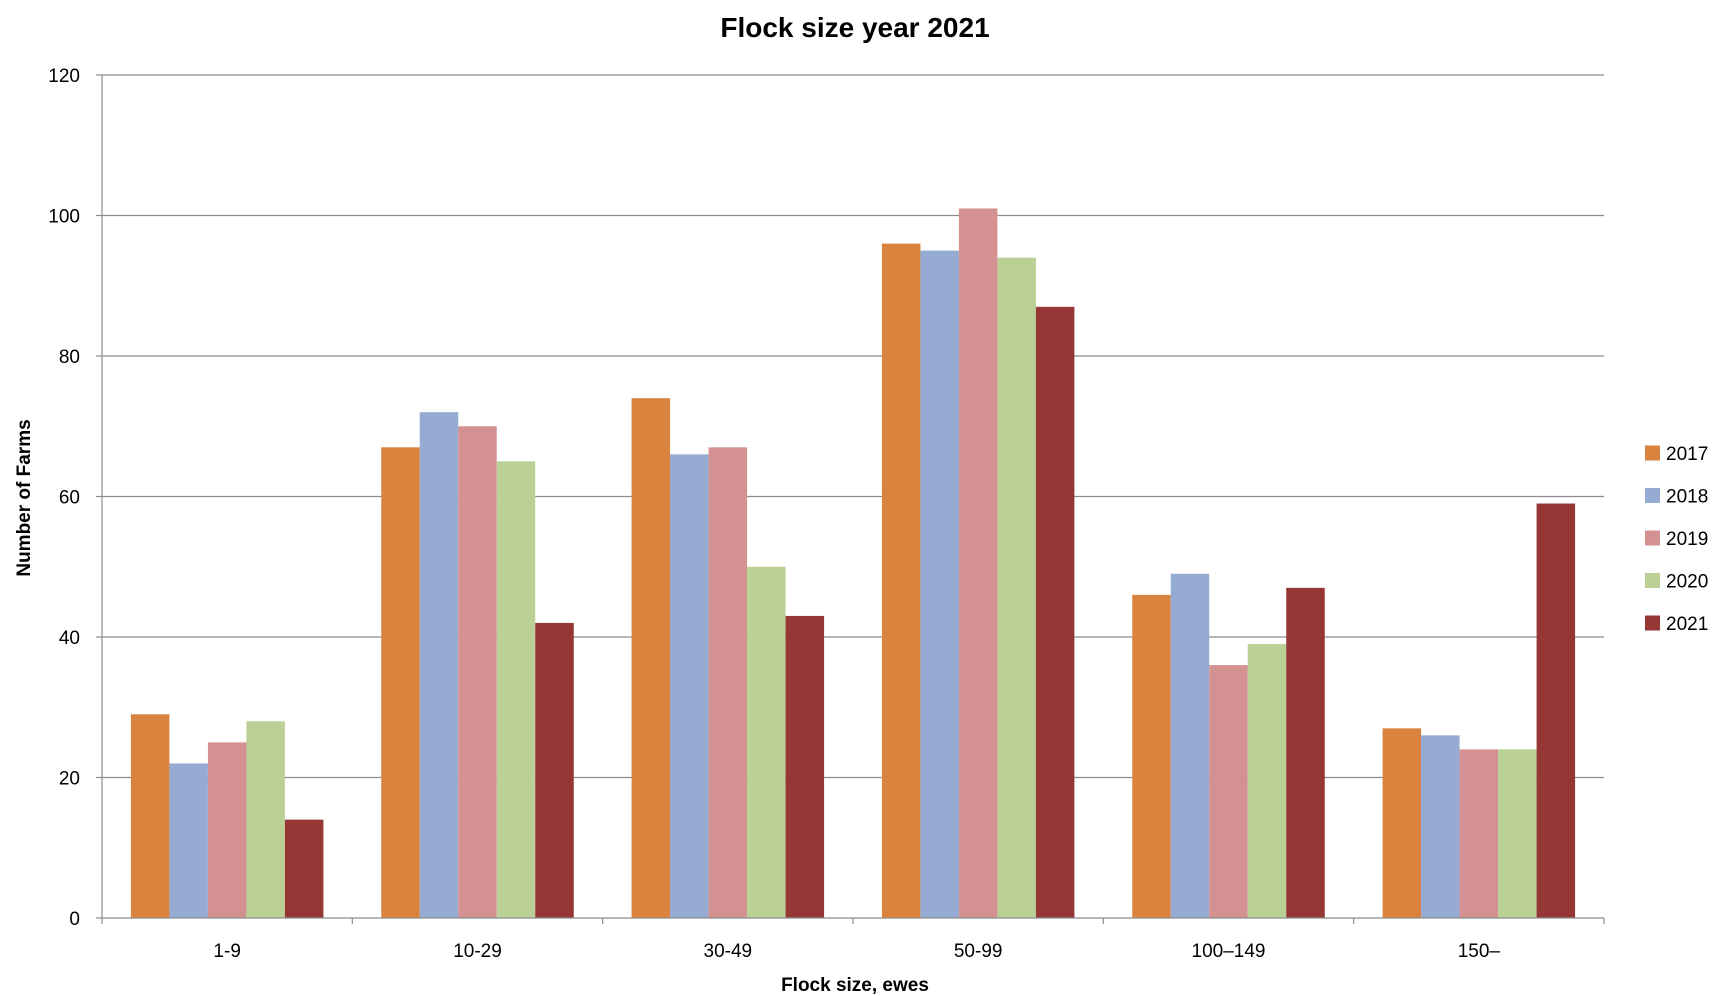 This screenshot has width=1713, height=996. I want to click on x-tick-labels: 1-9 10-29 30-49 50-99 100–149 150–, so click(856, 951).